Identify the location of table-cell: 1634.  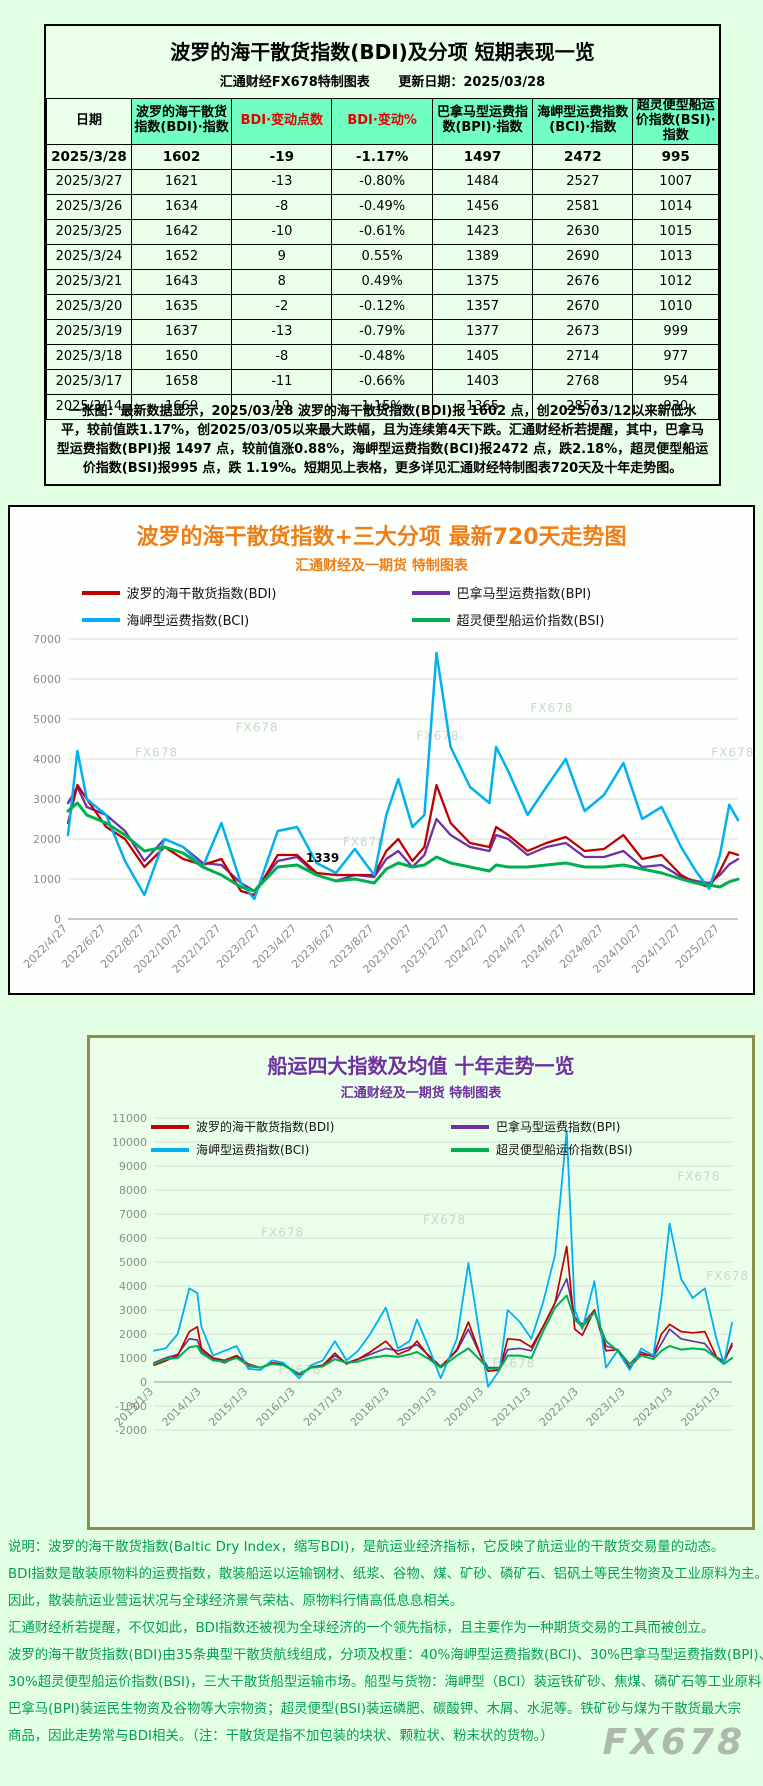
(181, 206).